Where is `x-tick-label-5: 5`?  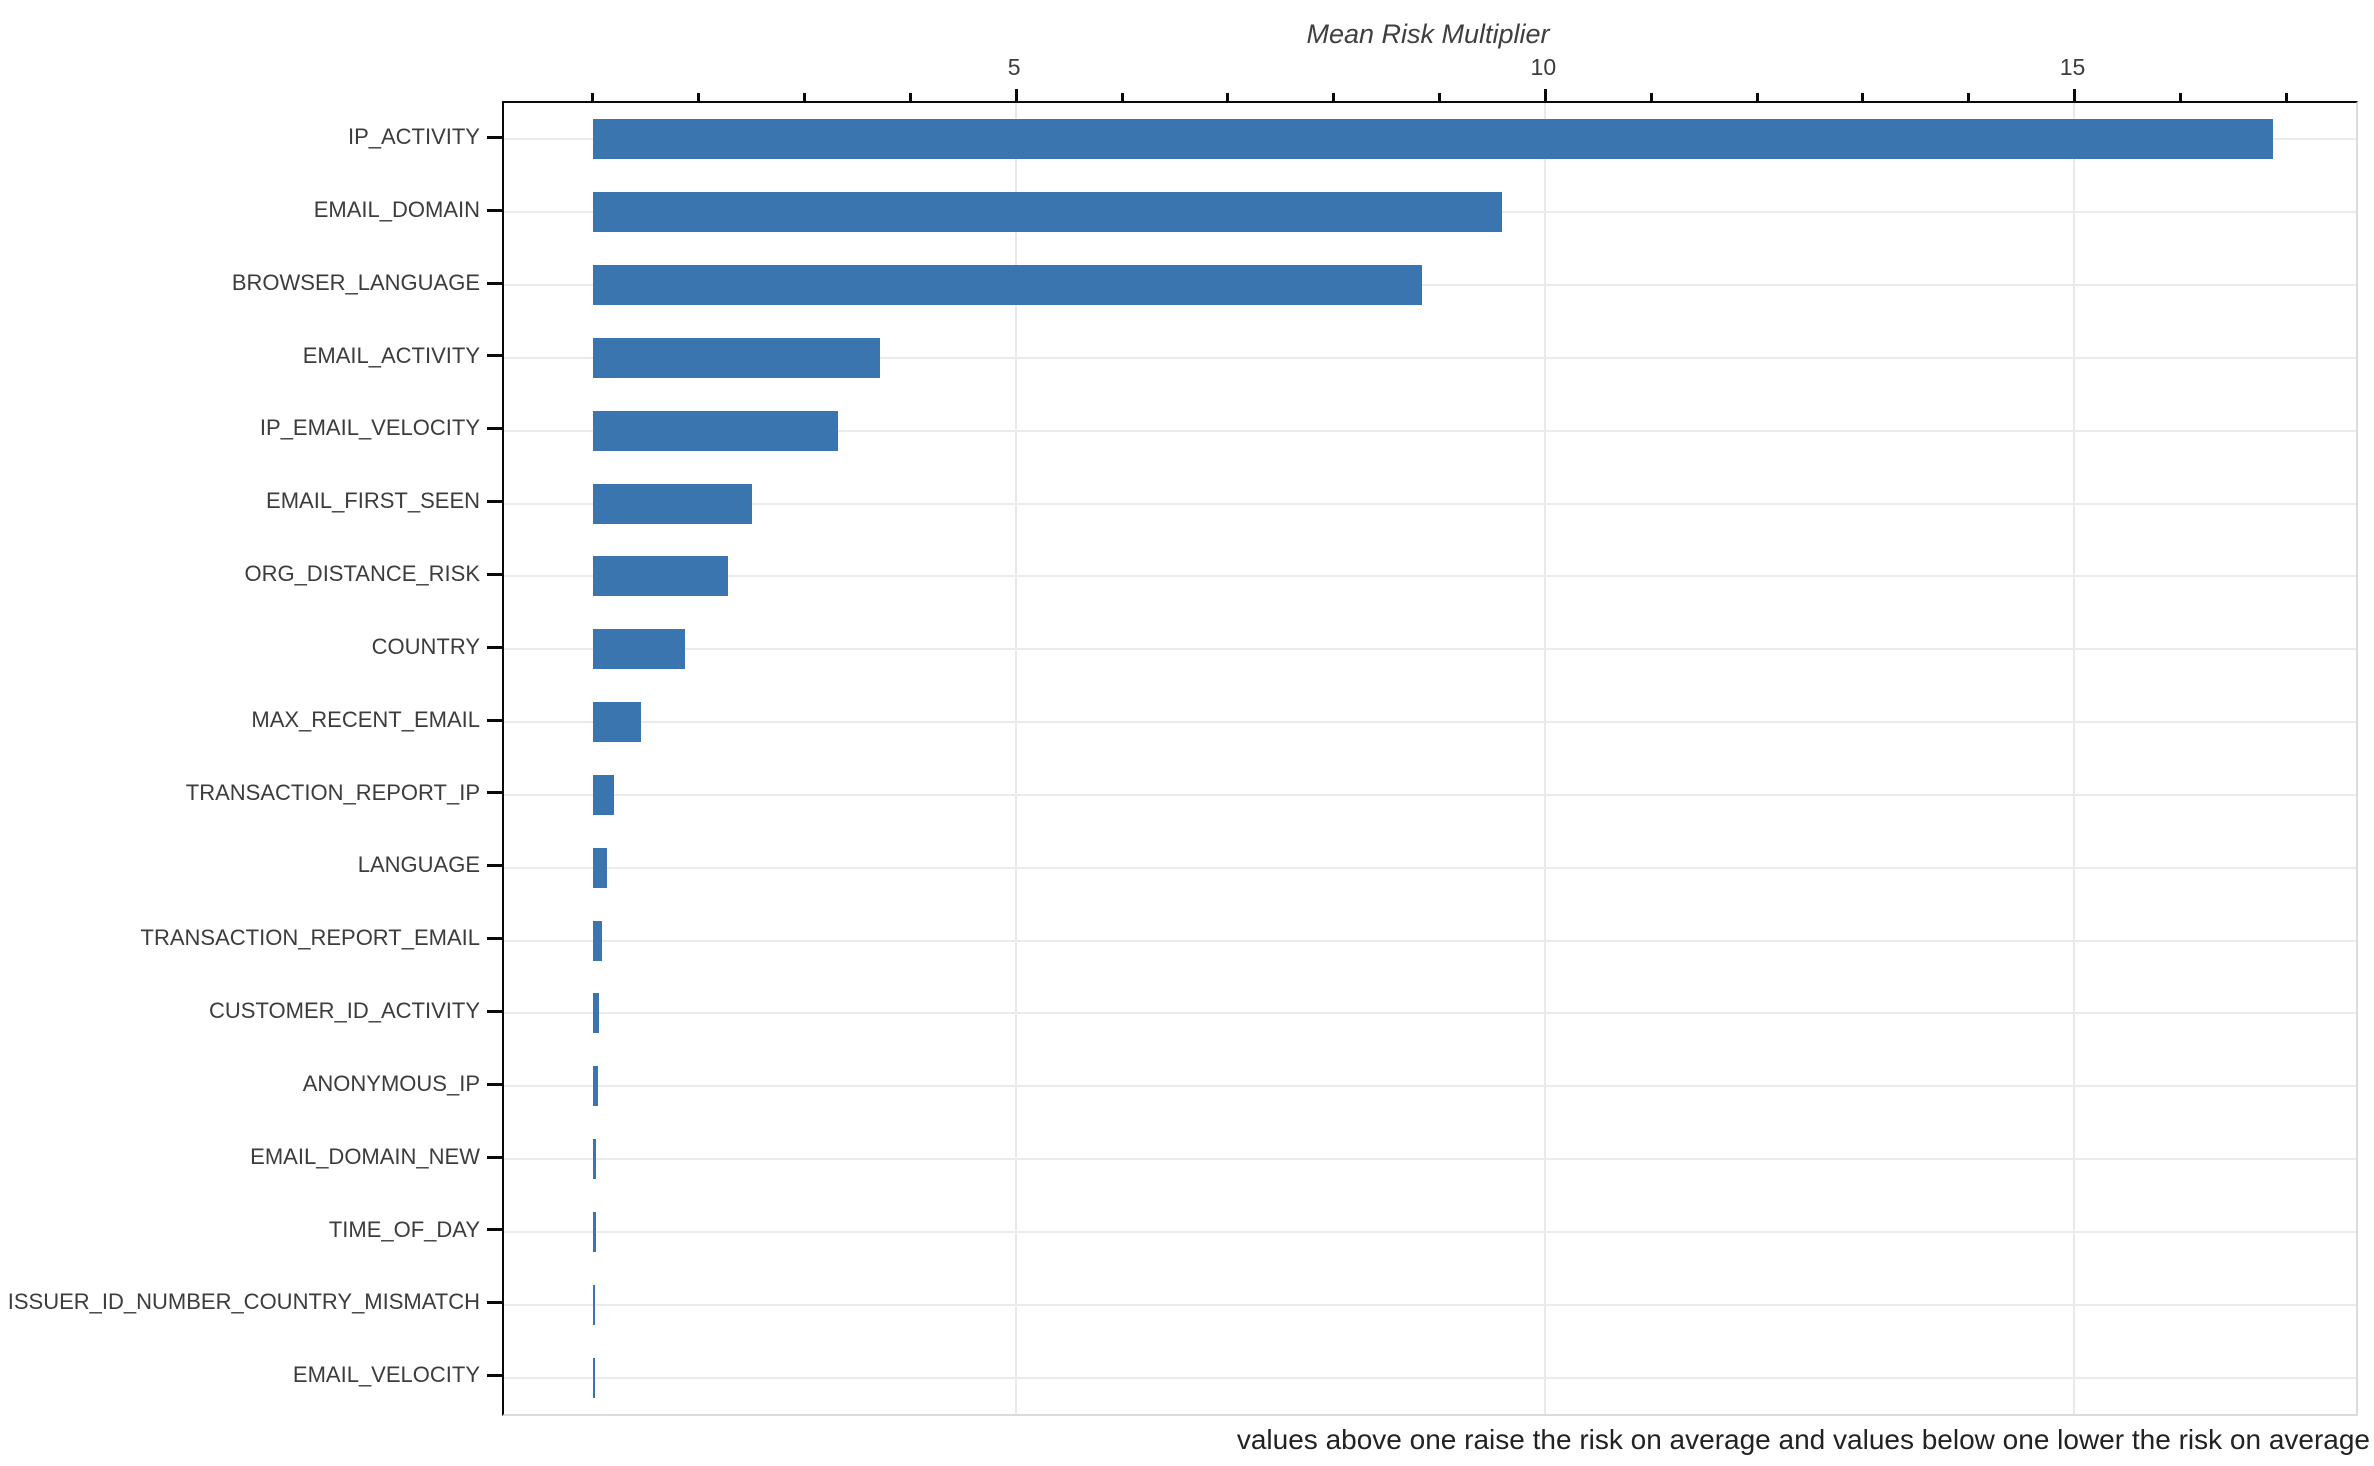
x-tick-label-5: 5 is located at coordinates (1014, 67).